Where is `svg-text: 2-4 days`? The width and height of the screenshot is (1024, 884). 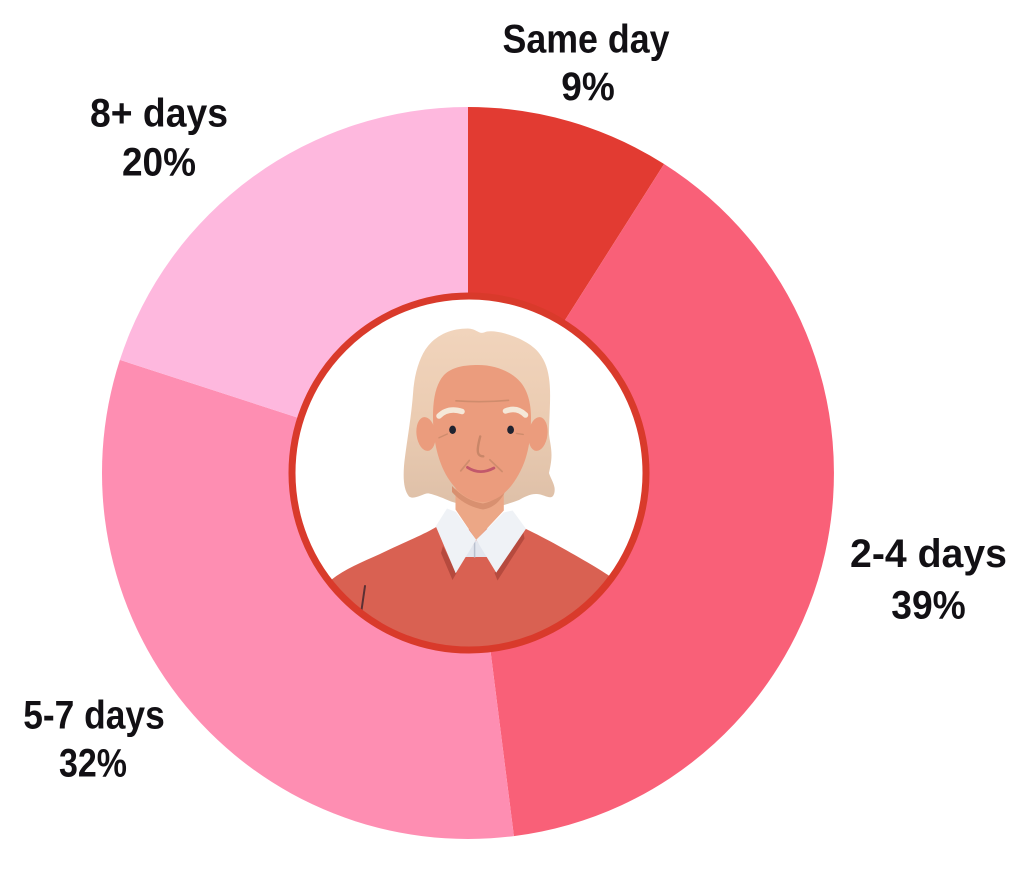 svg-text: 2-4 days is located at coordinates (928, 554).